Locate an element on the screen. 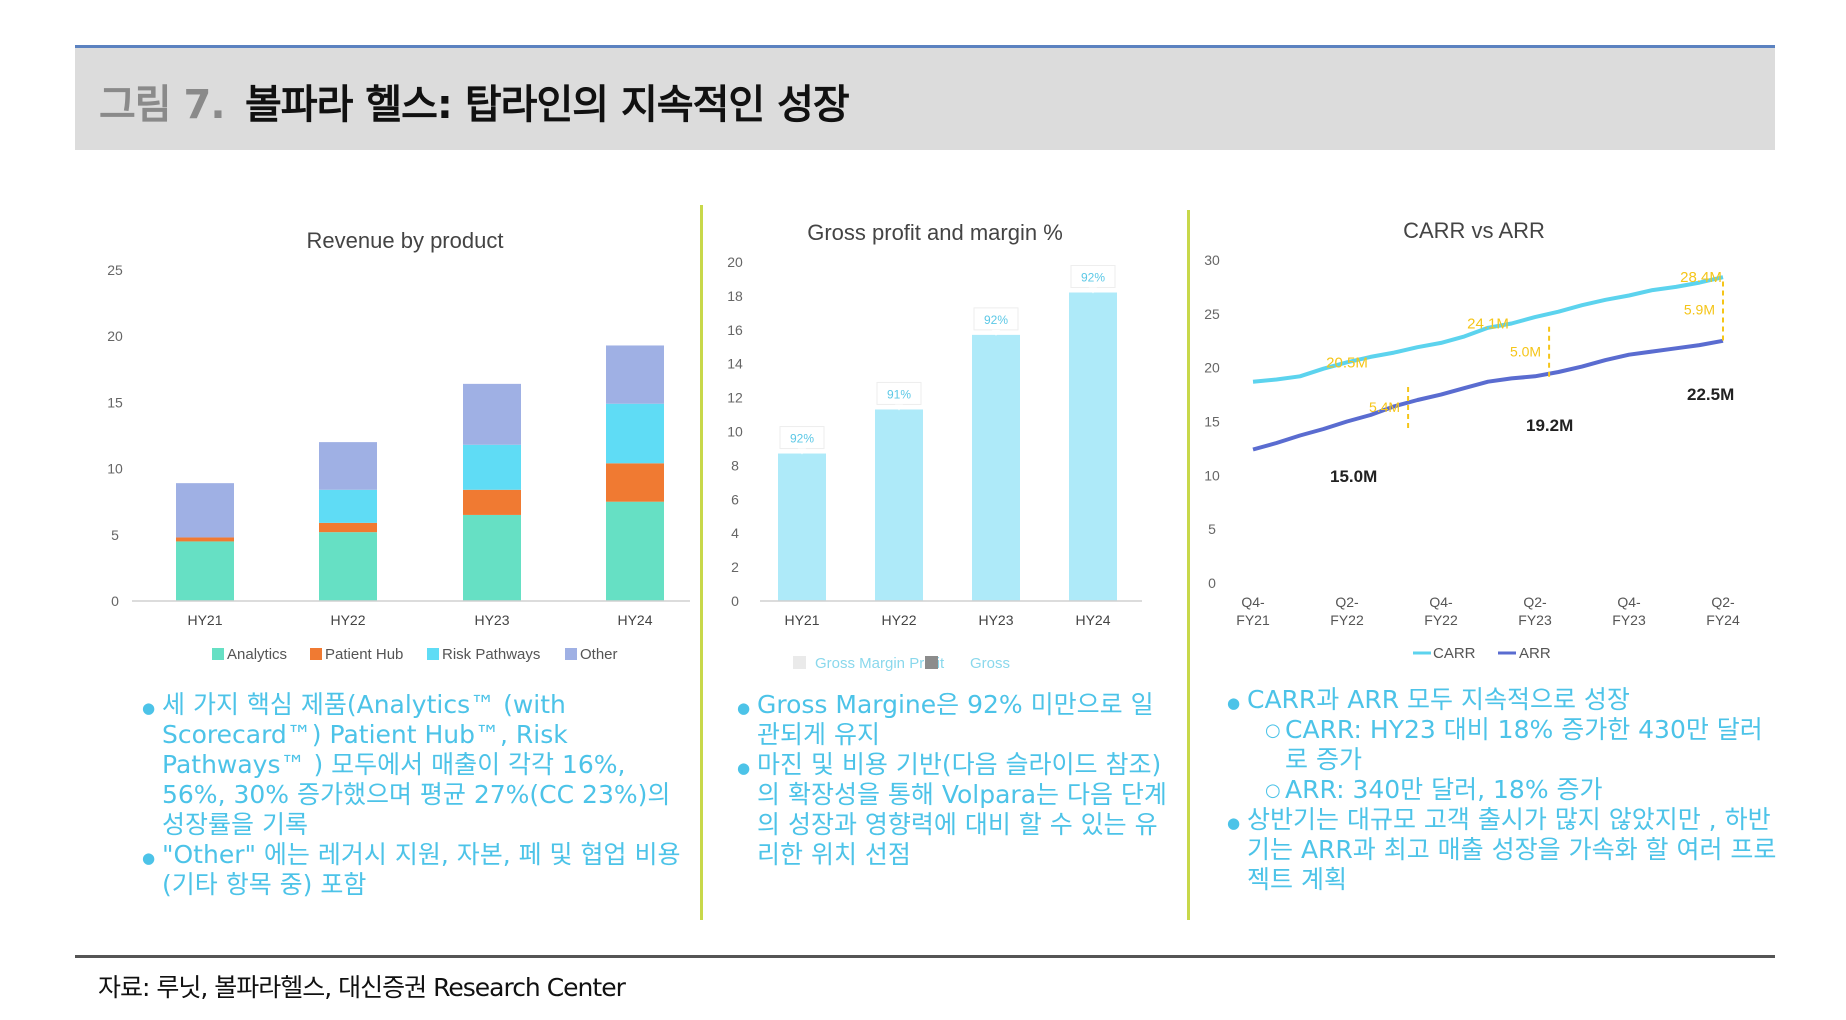 This screenshot has height=1020, width=1846. legend-patient-hub: Patient Hub is located at coordinates (364, 654).